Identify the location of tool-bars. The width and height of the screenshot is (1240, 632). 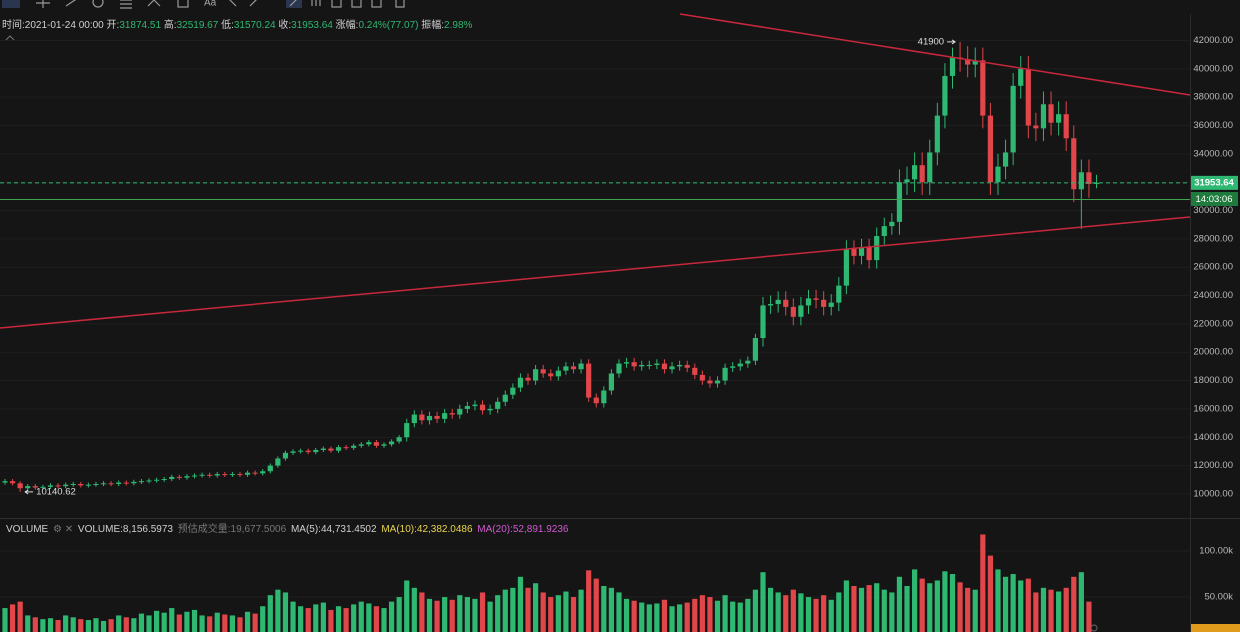
(316, 3).